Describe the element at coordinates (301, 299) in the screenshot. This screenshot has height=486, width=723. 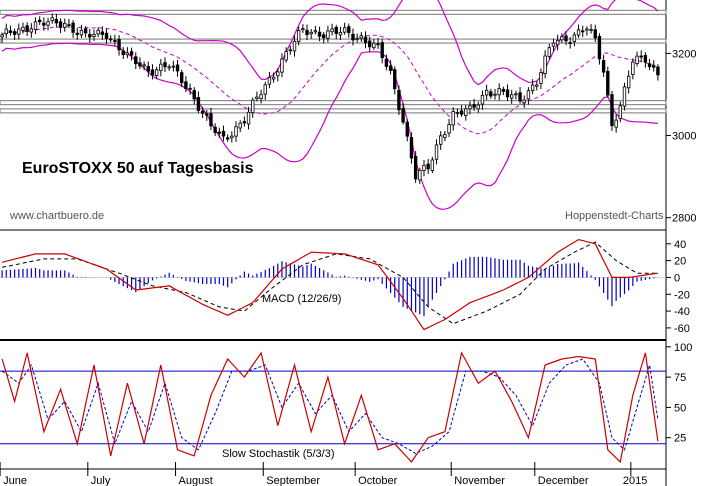
I see `macd-title: MACD (12/26/9)` at that location.